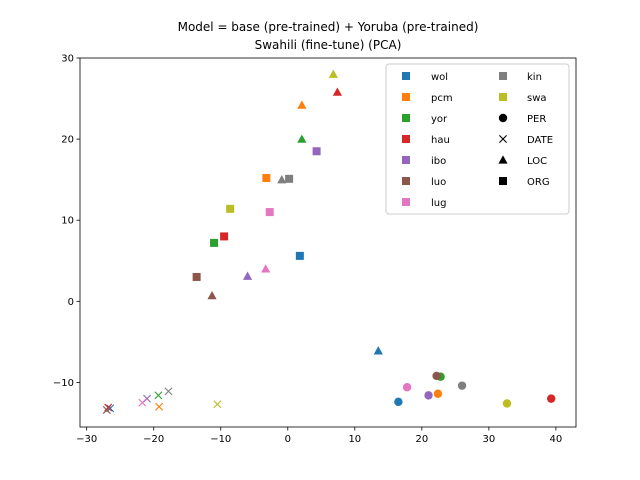  What do you see at coordinates (406, 139) in the screenshot?
I see `legend-marker-hau` at bounding box center [406, 139].